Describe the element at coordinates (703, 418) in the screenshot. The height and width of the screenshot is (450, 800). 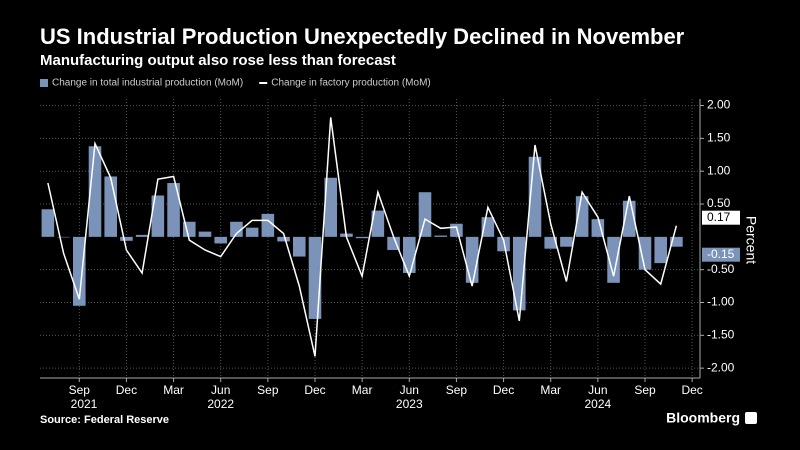
I see `brand: Bloomberg` at that location.